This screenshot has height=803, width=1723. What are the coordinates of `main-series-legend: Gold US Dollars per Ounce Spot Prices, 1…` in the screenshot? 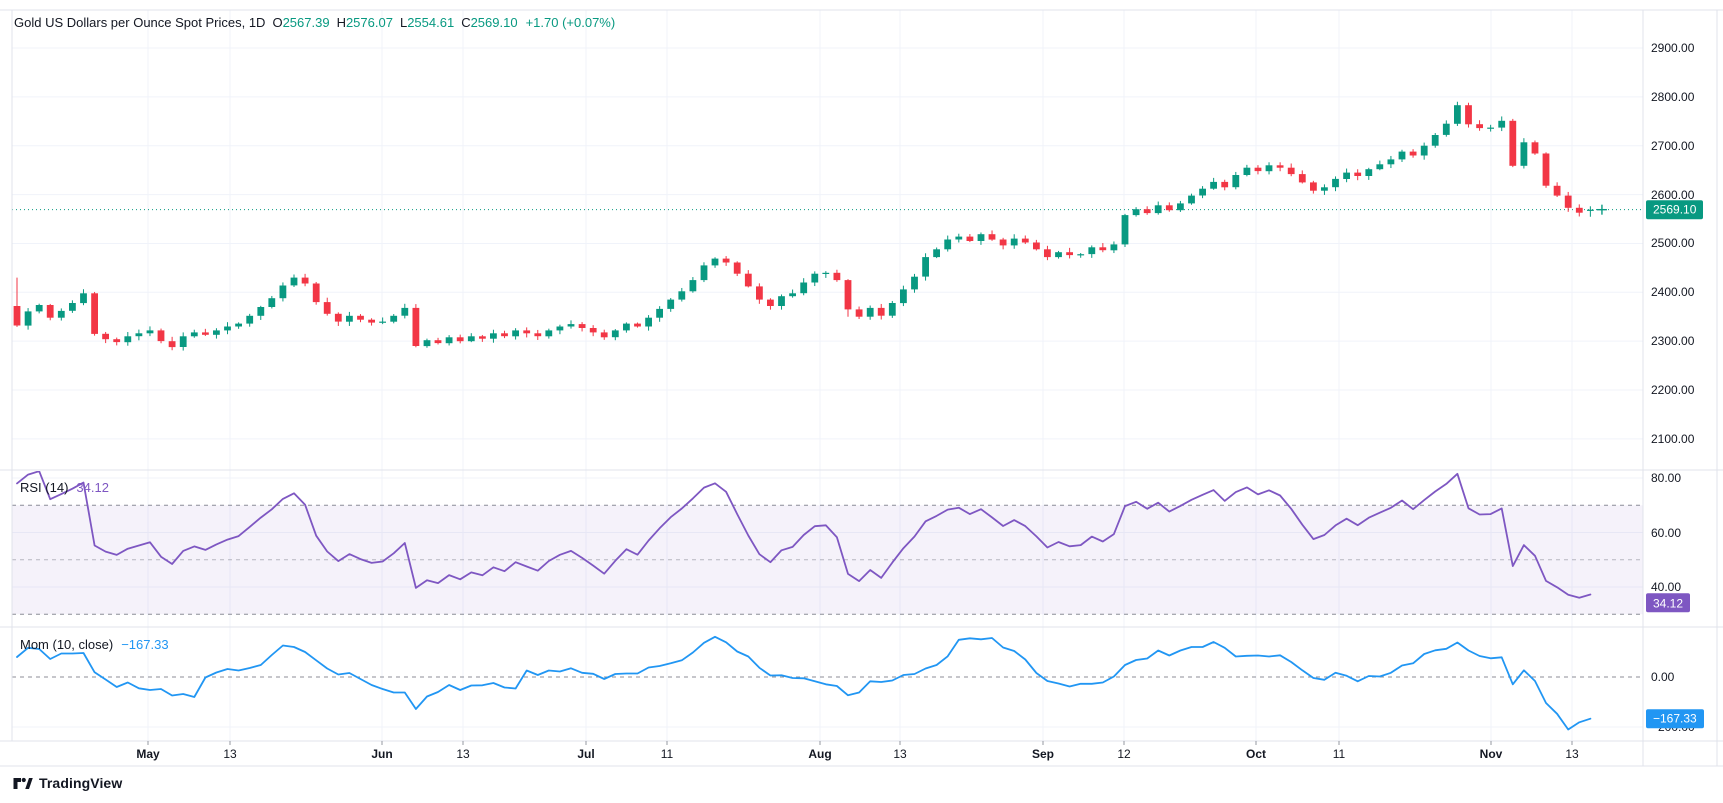 It's located at (314, 22).